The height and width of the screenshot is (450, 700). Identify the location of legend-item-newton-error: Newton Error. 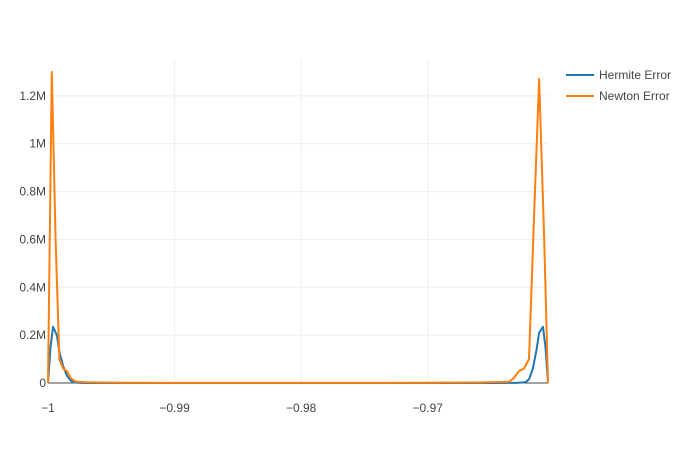
(618, 96).